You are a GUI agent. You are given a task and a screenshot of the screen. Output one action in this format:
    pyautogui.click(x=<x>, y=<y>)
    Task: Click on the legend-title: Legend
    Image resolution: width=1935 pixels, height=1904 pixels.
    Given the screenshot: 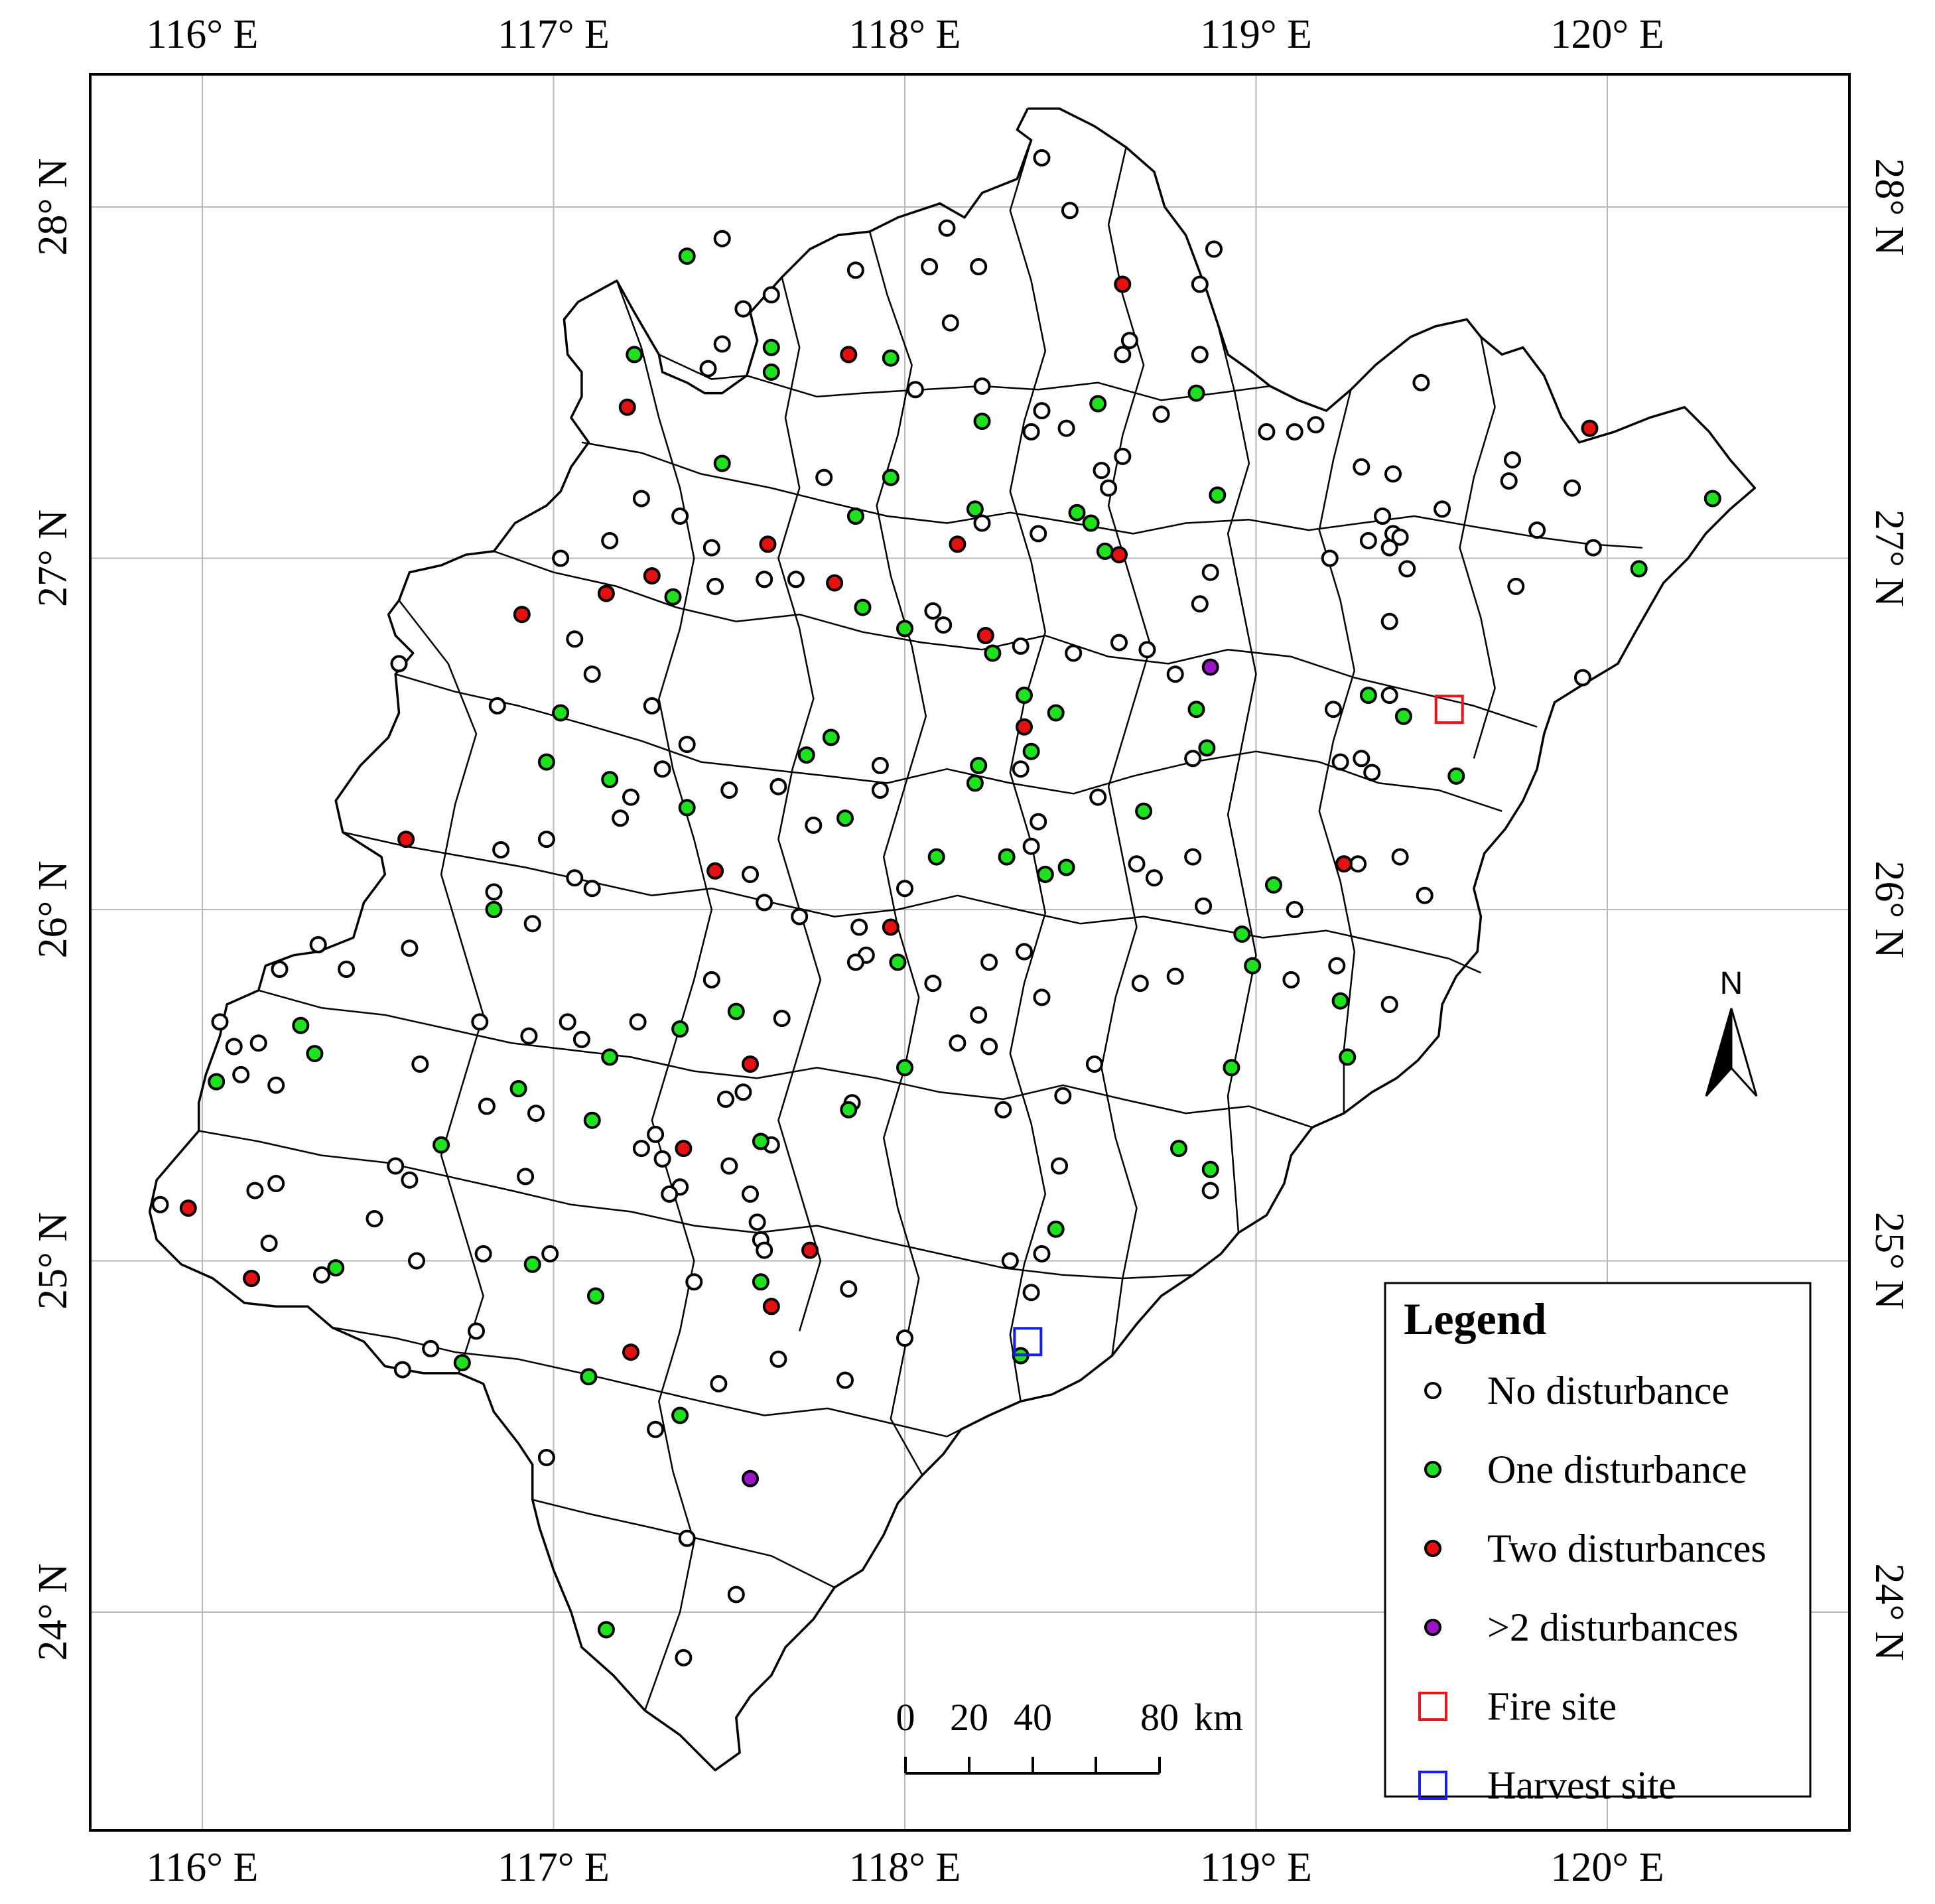 What is the action you would take?
    pyautogui.click(x=1475, y=1319)
    